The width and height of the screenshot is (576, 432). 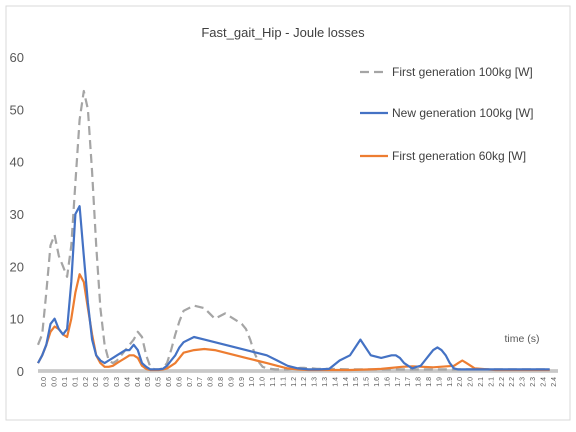 I want to click on x-tick-label-35: 1.7, so click(x=408, y=382).